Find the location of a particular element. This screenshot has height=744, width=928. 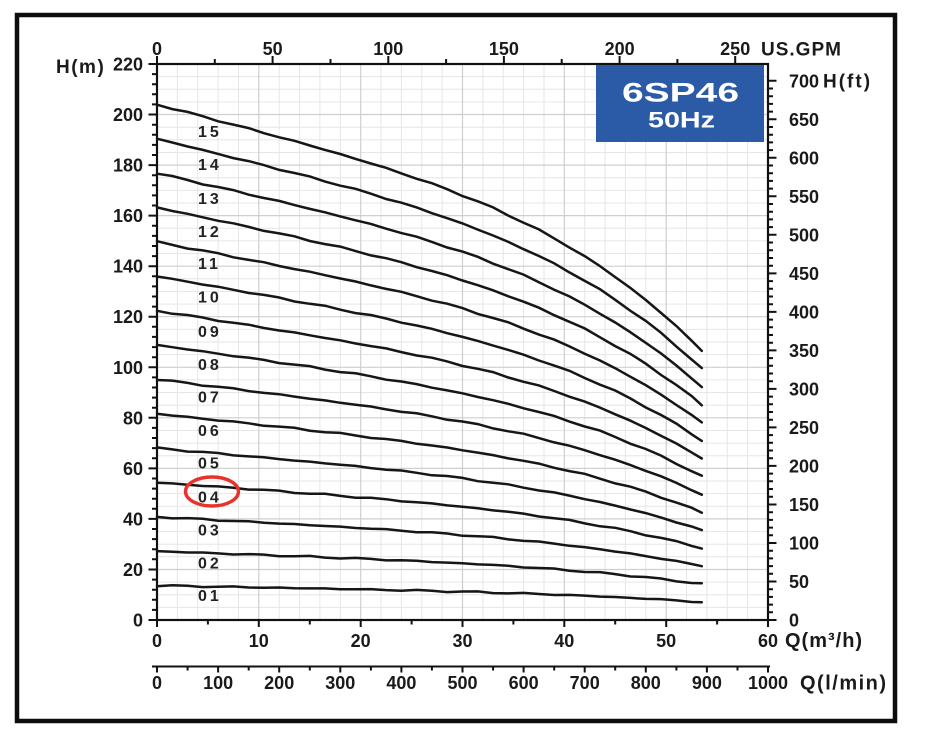

svg-text: 1000 is located at coordinates (768, 683).